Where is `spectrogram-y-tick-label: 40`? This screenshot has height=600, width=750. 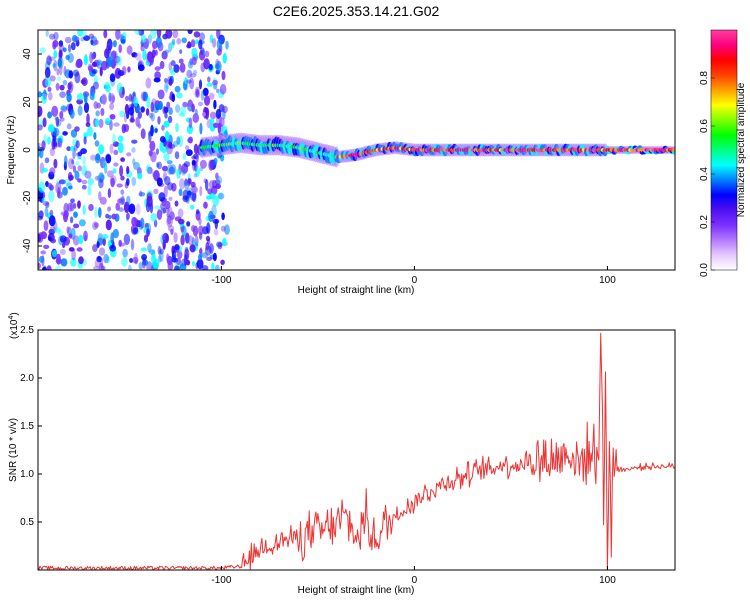
spectrogram-y-tick-label: 40 is located at coordinates (27, 54).